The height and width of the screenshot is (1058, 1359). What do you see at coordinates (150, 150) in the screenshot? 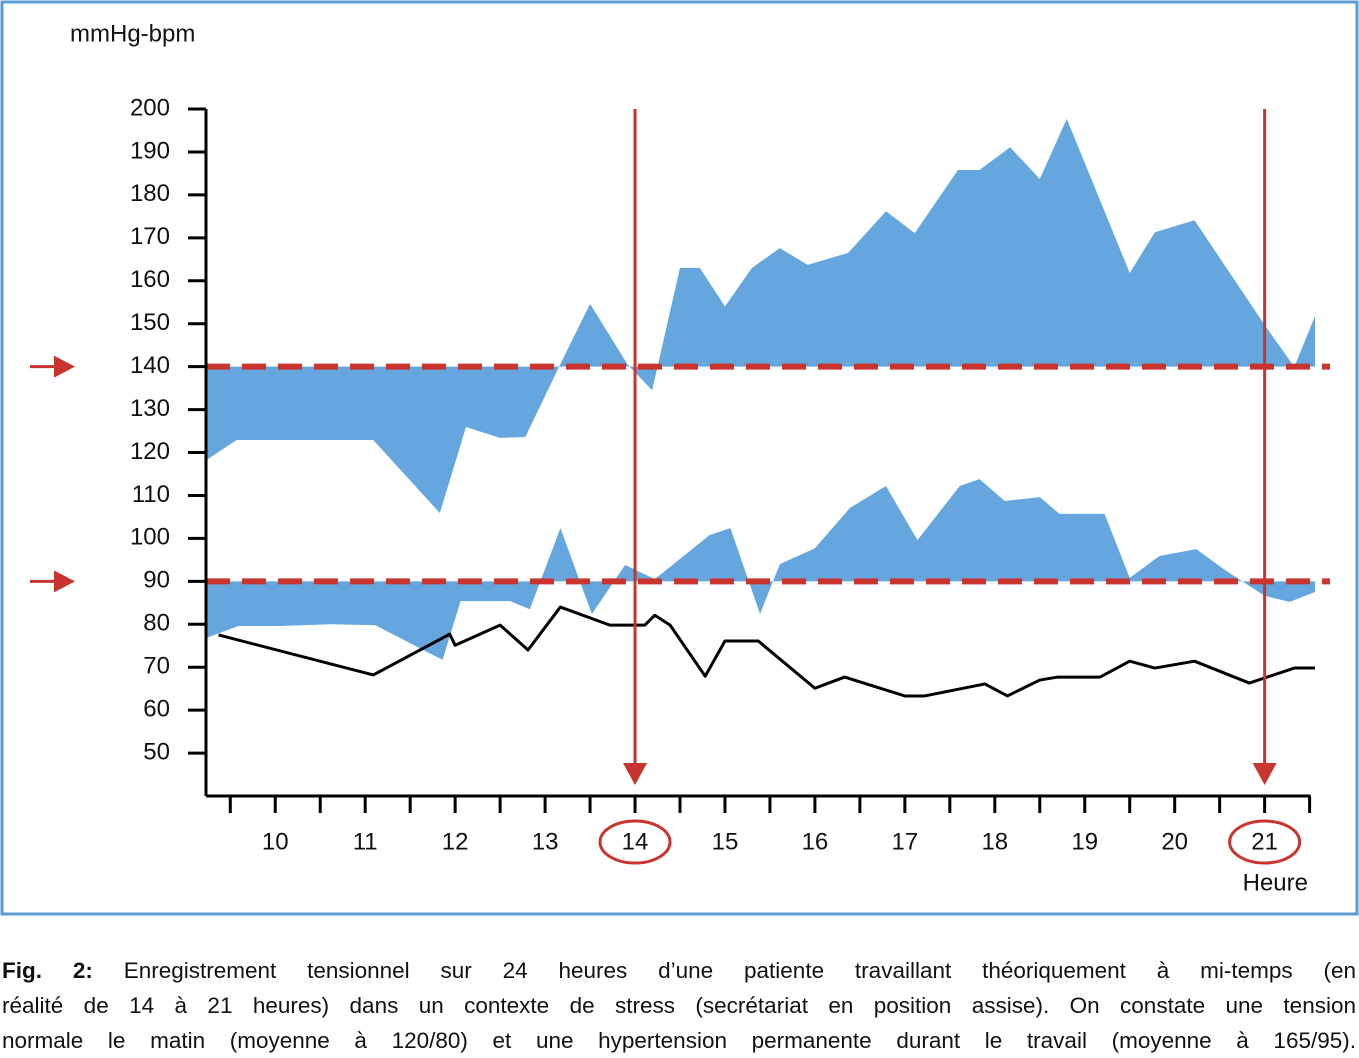
I see `y-tick-label: 190` at bounding box center [150, 150].